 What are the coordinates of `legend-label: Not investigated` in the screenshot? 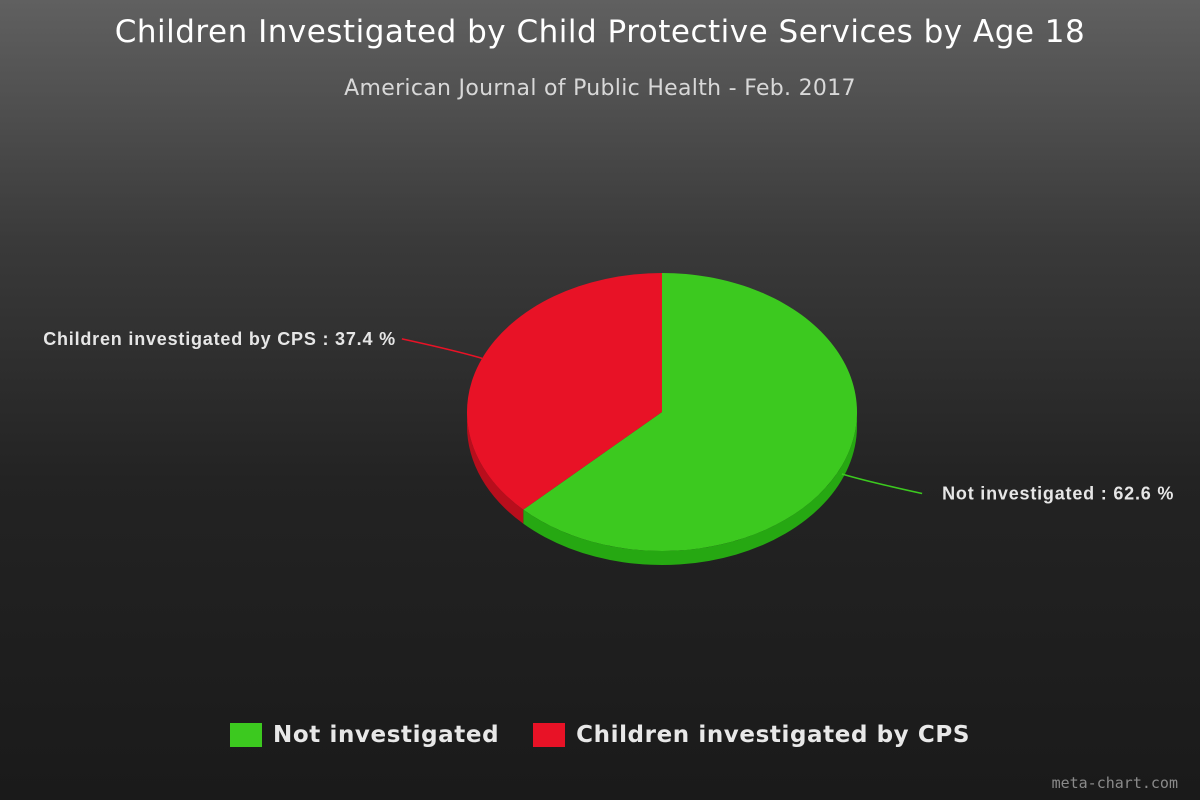 It's located at (386, 735).